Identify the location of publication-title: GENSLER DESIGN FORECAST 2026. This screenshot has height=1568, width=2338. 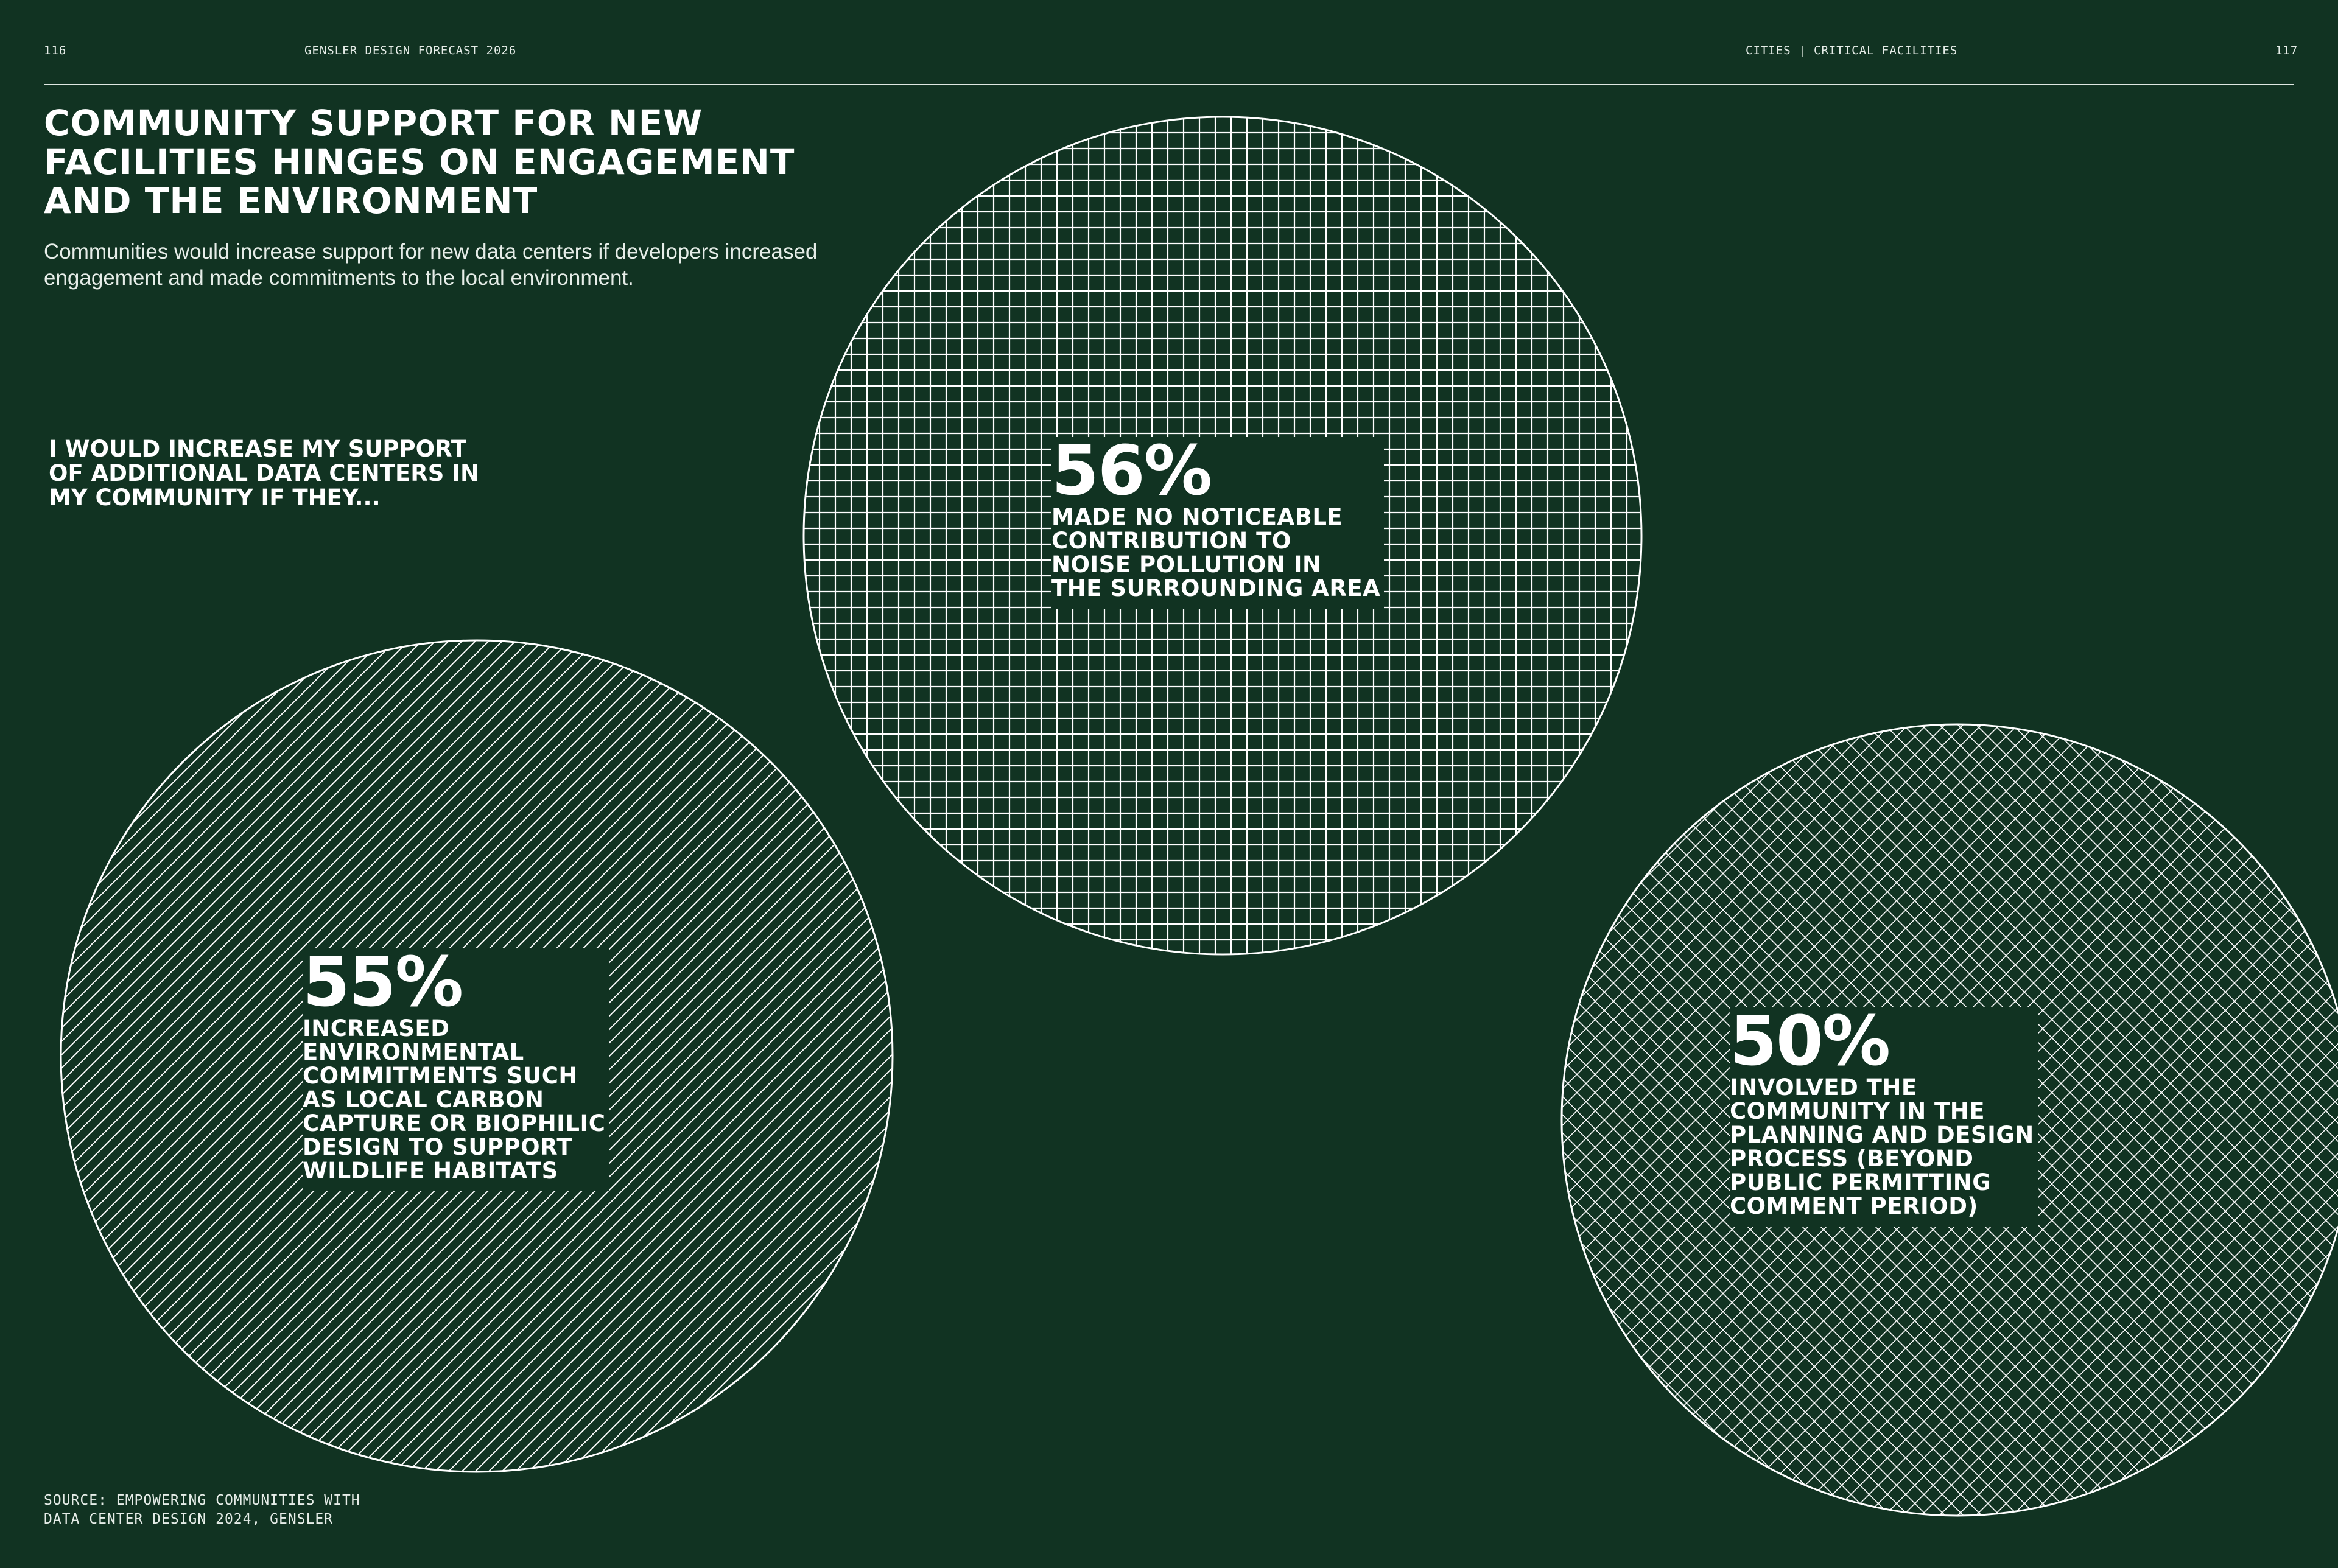
(410, 50).